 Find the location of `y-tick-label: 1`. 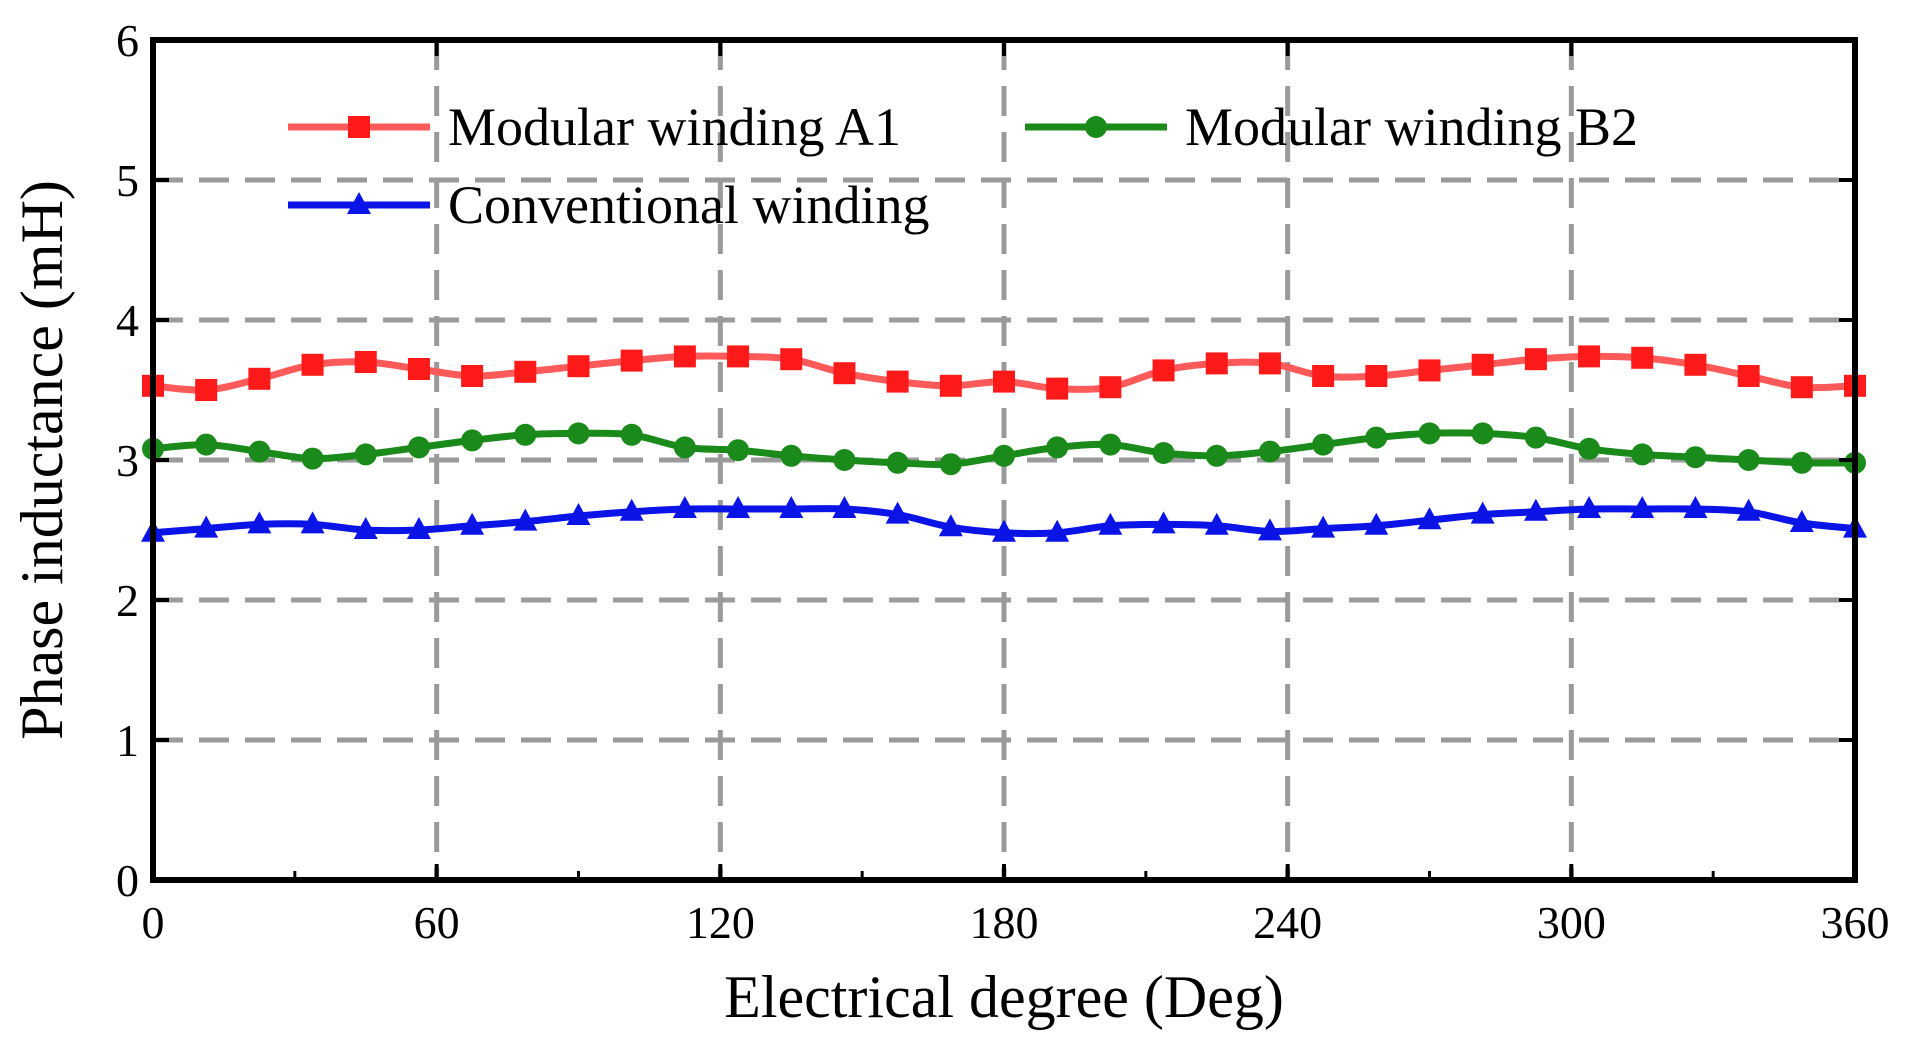

y-tick-label: 1 is located at coordinates (127, 740).